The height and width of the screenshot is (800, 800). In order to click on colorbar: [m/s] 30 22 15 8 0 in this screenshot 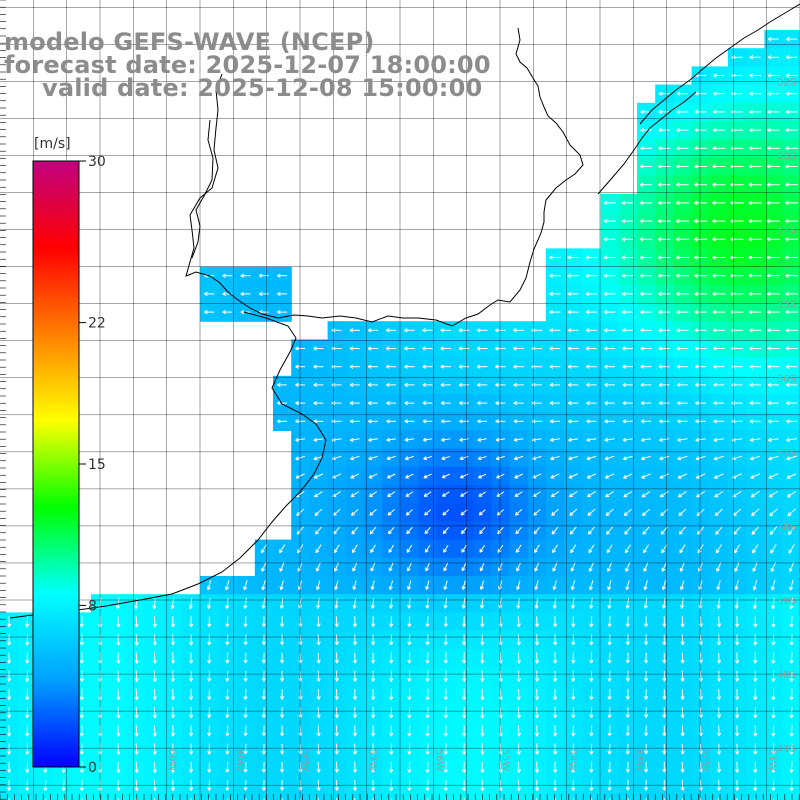, I will do `click(69, 456)`.